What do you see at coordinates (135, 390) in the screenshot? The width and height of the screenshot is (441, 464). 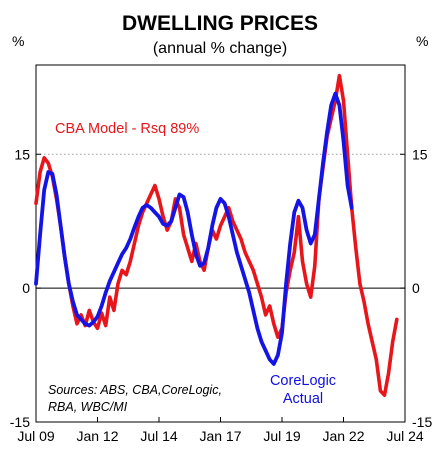 I see `sources-note-line1: Sources: ABS, CBA,CoreLogic,` at bounding box center [135, 390].